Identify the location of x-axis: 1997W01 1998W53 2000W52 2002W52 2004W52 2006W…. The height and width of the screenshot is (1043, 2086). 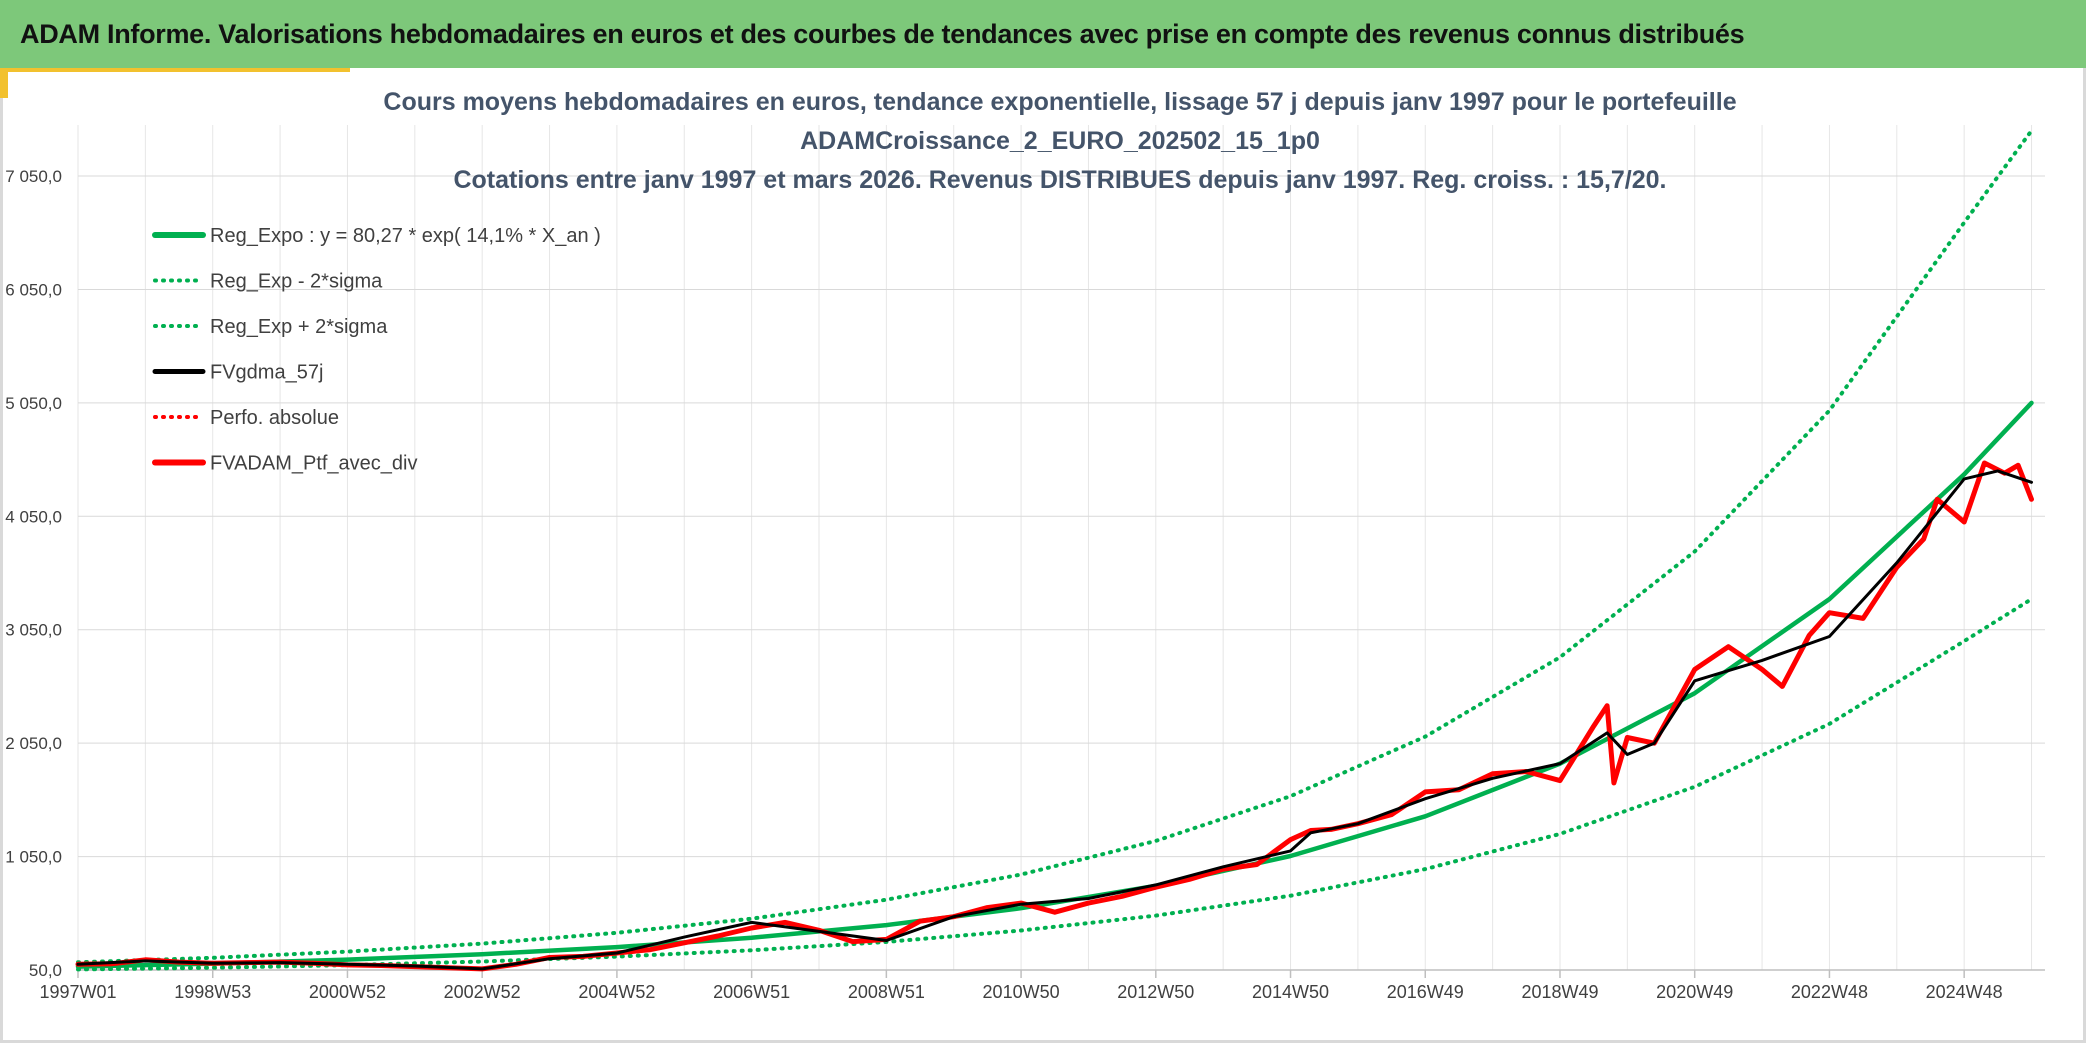
(1042, 985).